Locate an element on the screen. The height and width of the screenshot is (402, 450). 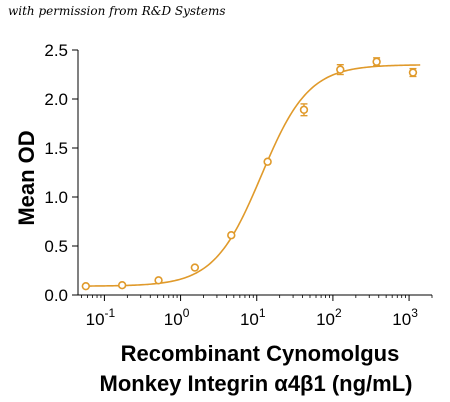
x-tick-label: 10² is located at coordinates (329, 317).